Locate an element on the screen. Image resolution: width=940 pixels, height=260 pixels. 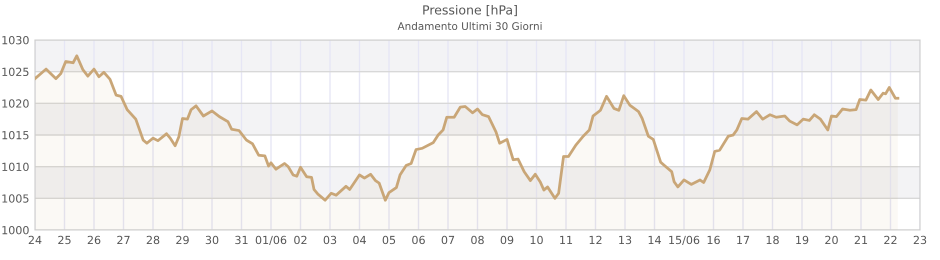
x-tick-label: 09 is located at coordinates (507, 240).